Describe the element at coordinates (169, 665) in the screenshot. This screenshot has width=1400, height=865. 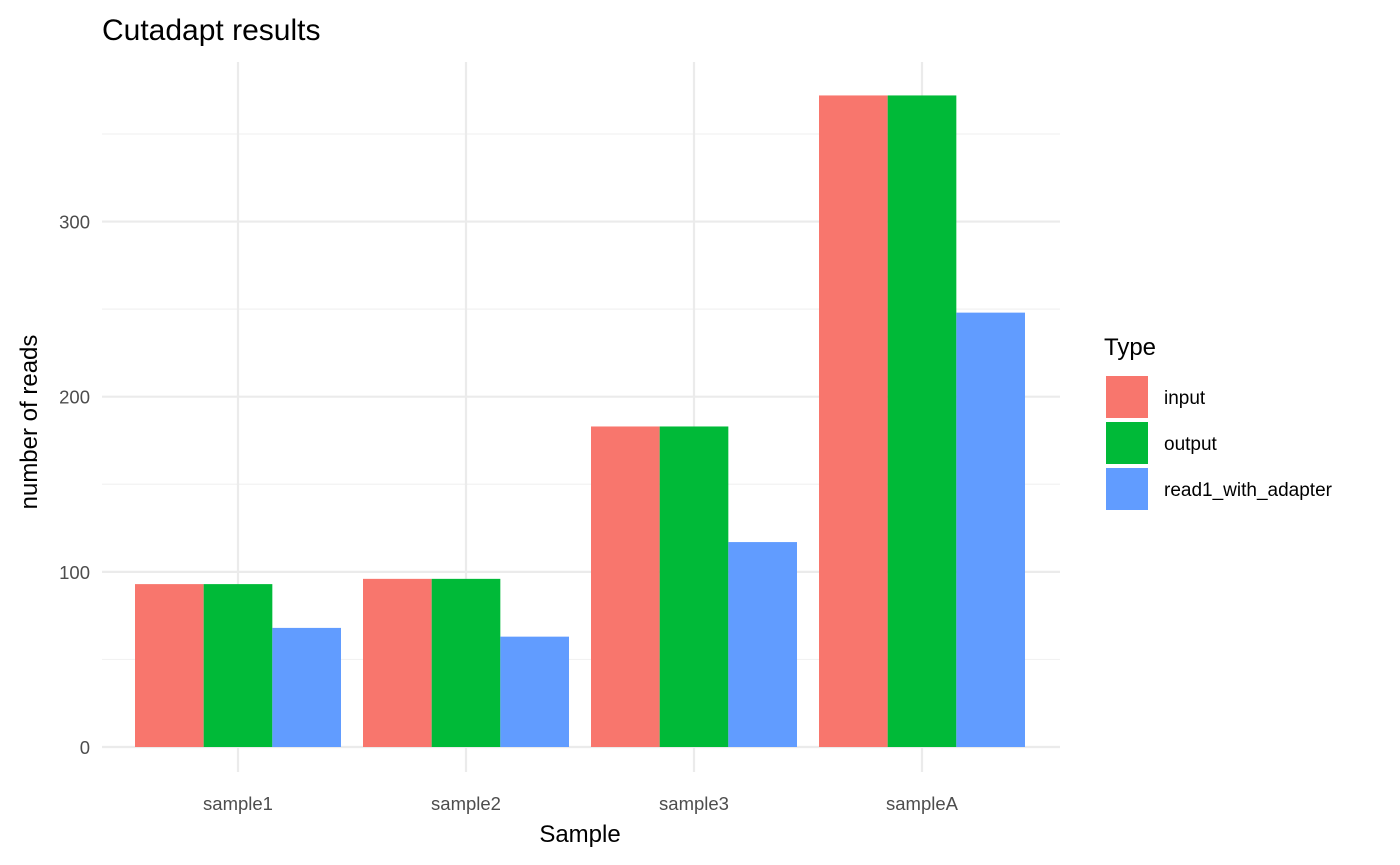
I see `bar-input-sample1` at that location.